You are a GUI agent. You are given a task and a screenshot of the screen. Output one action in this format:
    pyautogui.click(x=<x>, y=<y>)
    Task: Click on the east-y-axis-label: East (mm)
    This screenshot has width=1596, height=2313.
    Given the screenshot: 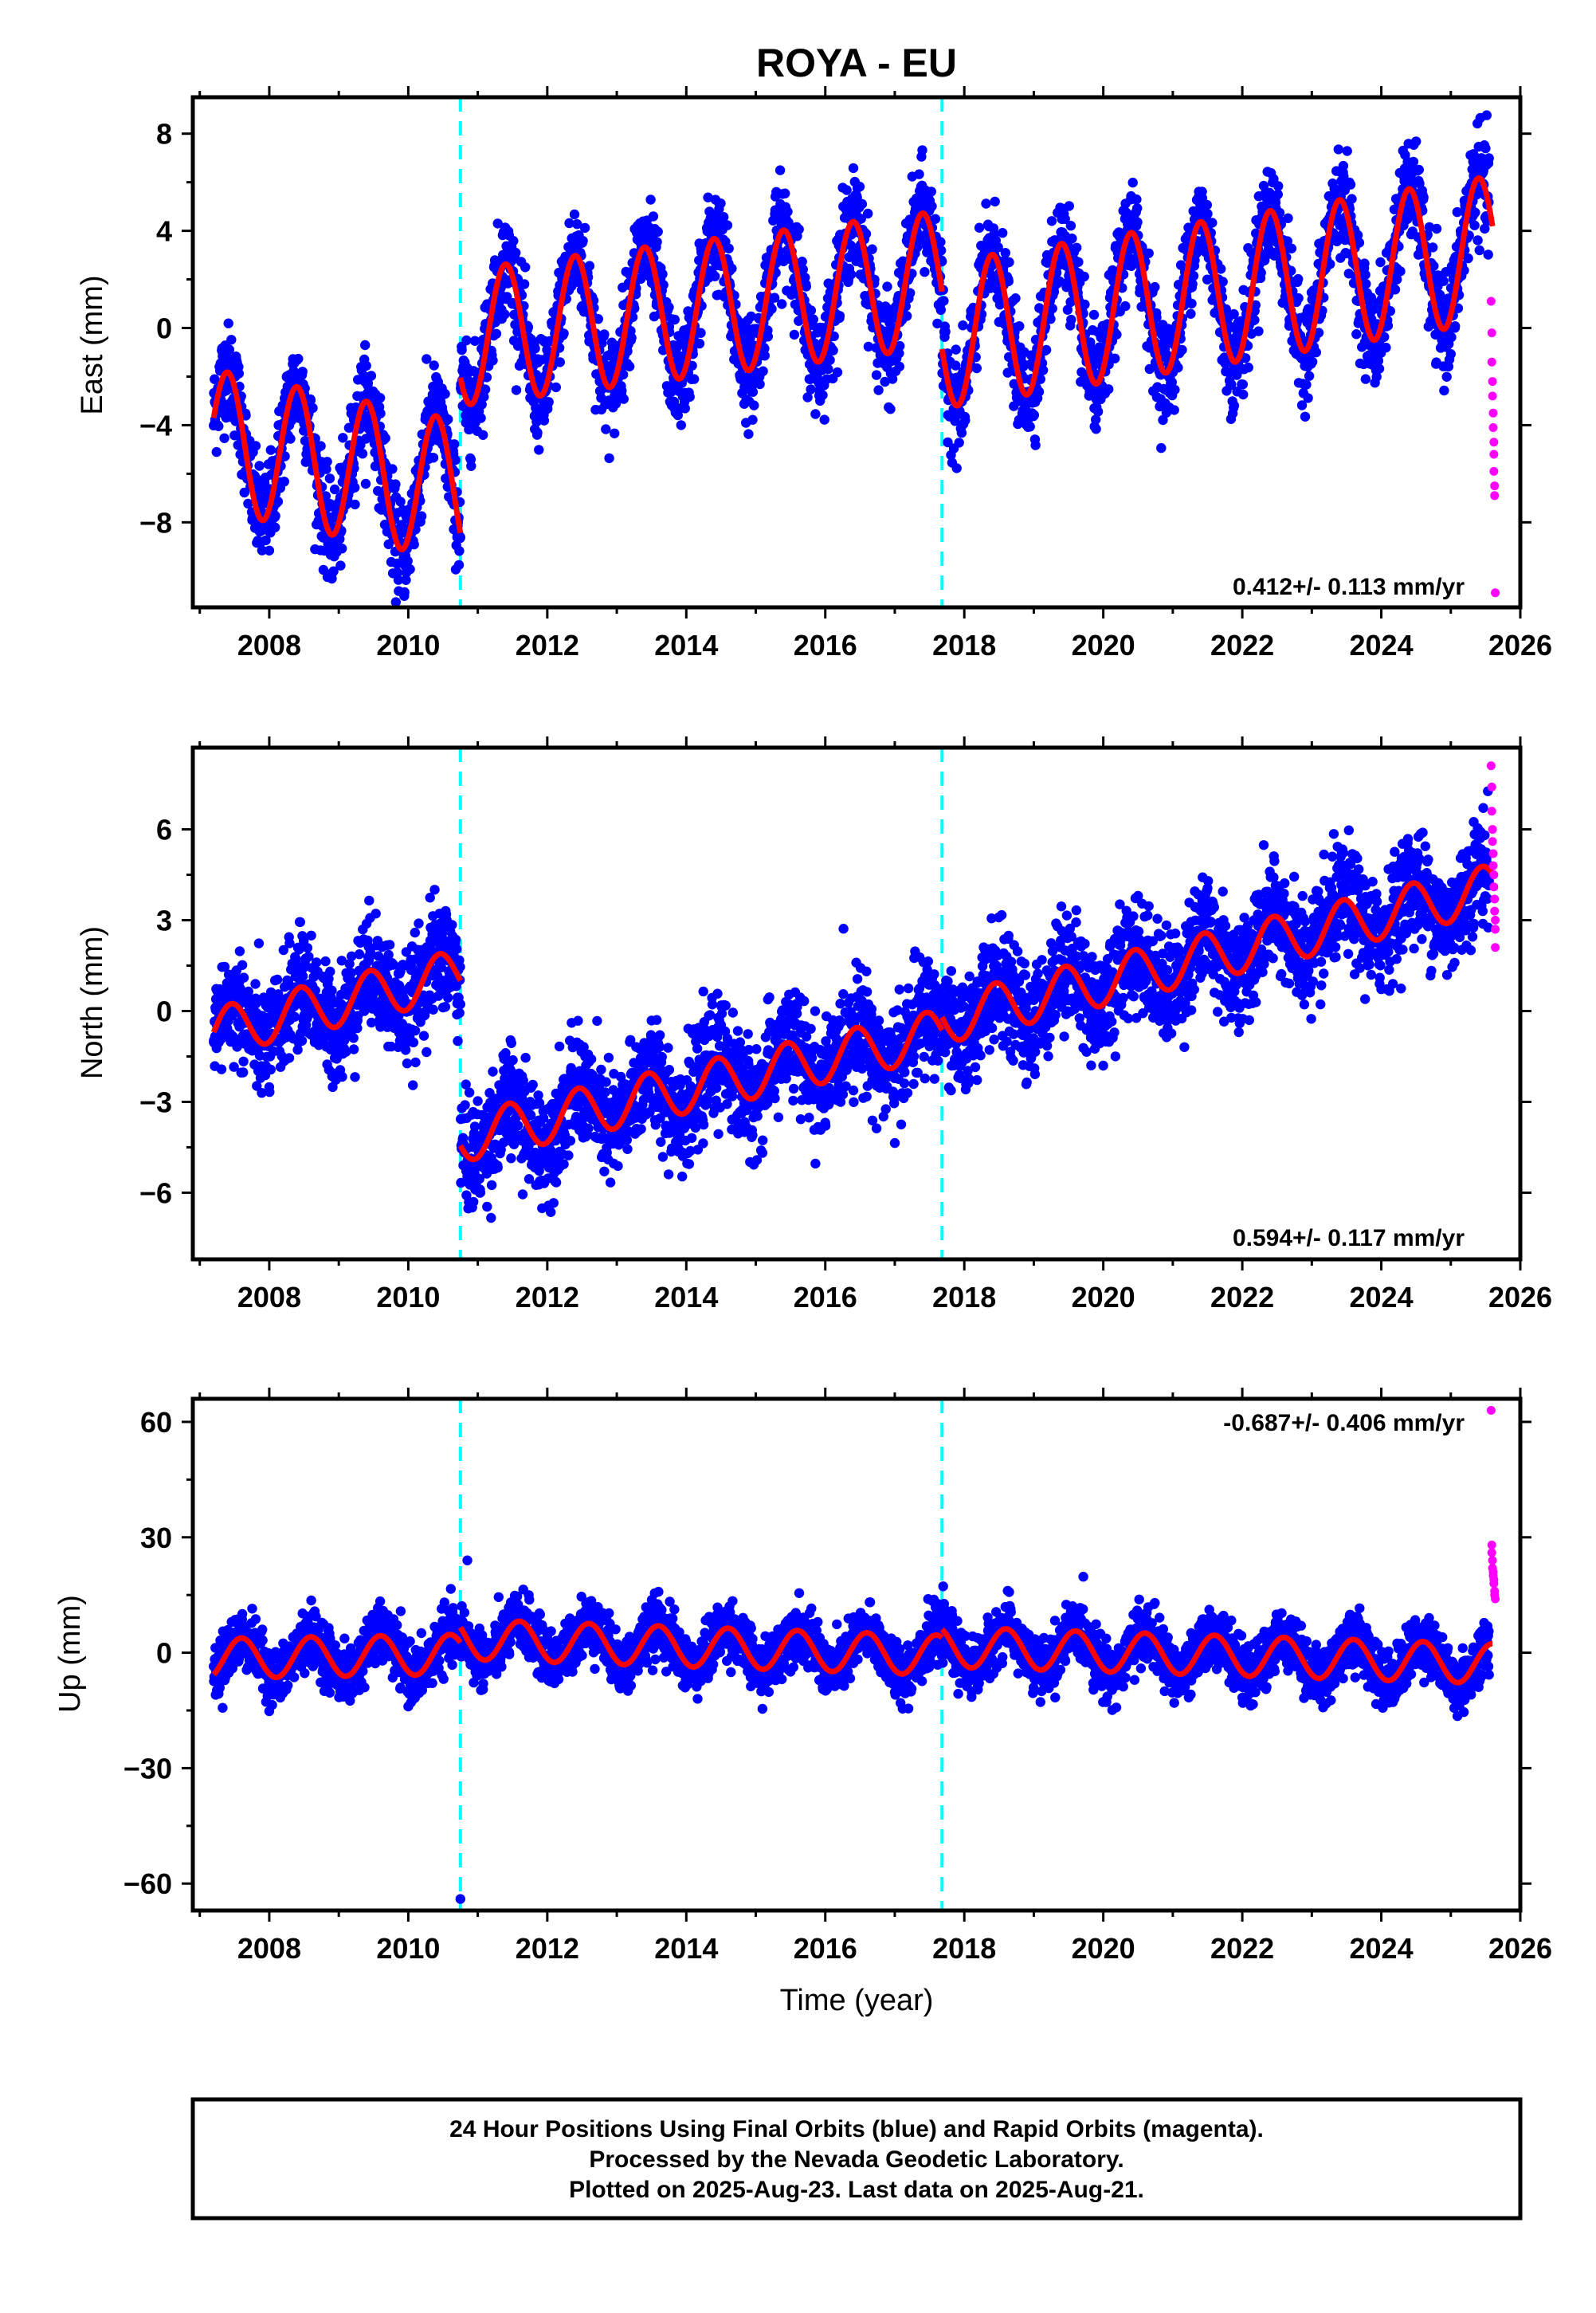 What is the action you would take?
    pyautogui.click(x=93, y=344)
    